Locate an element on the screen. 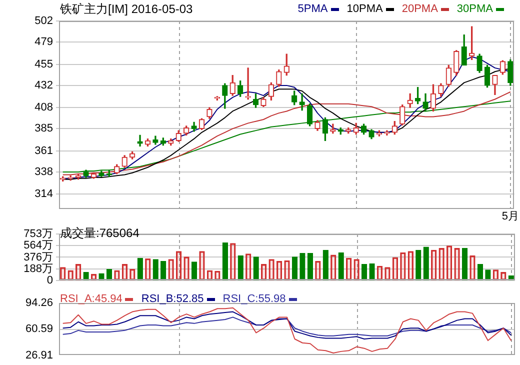 This screenshot has width=520, height=365. y-tick-label: 338 is located at coordinates (43, 172).